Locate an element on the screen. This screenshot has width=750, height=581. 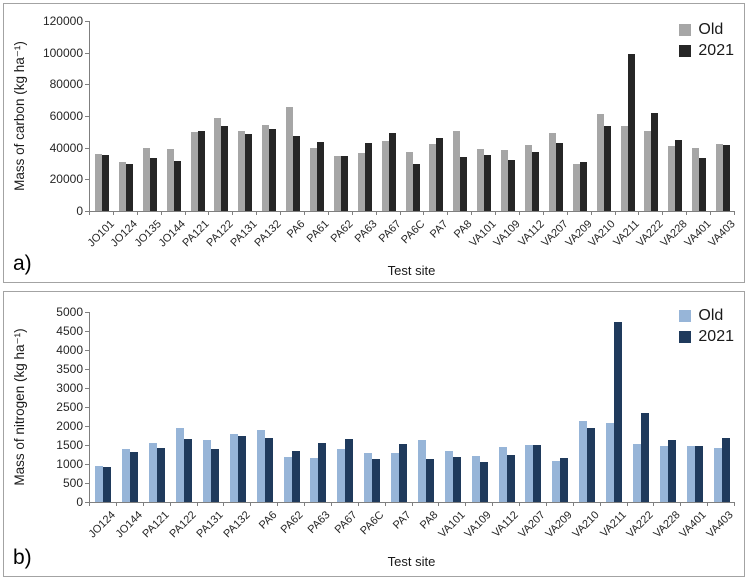
legend-swatch-icon is located at coordinates (685, 316).